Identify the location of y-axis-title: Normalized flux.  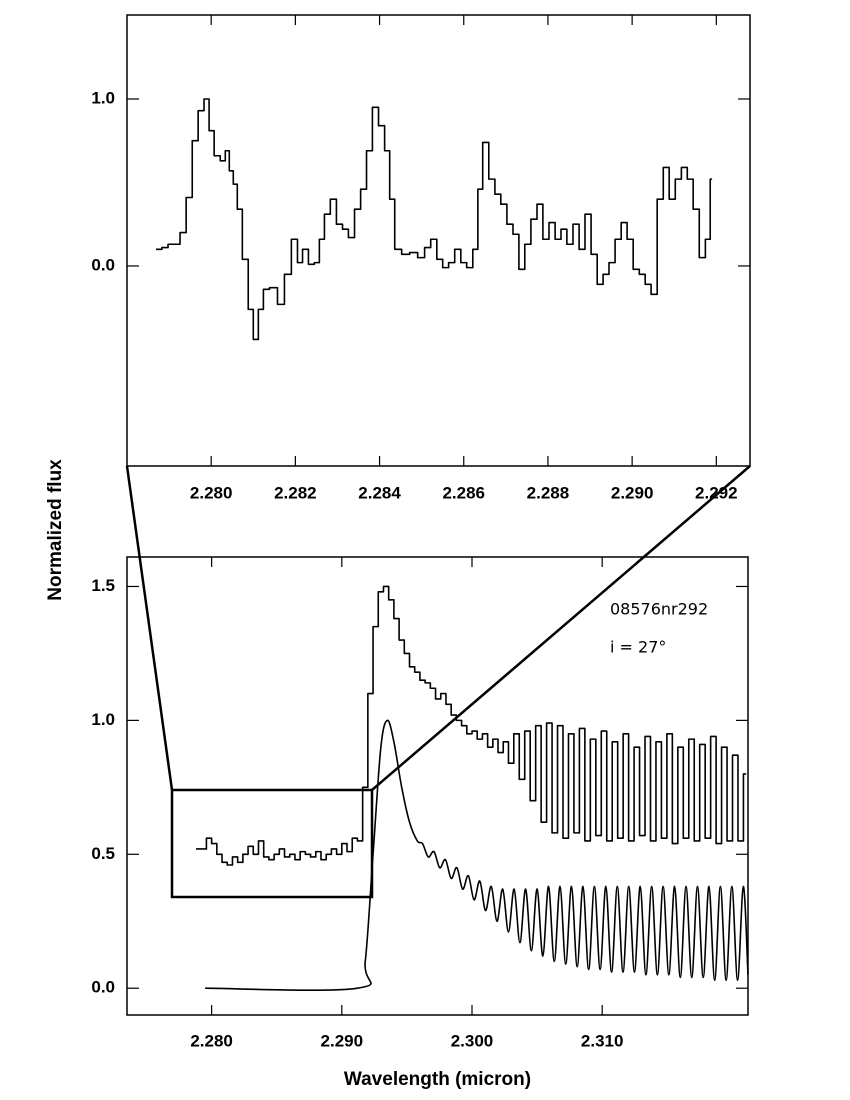
(55, 530).